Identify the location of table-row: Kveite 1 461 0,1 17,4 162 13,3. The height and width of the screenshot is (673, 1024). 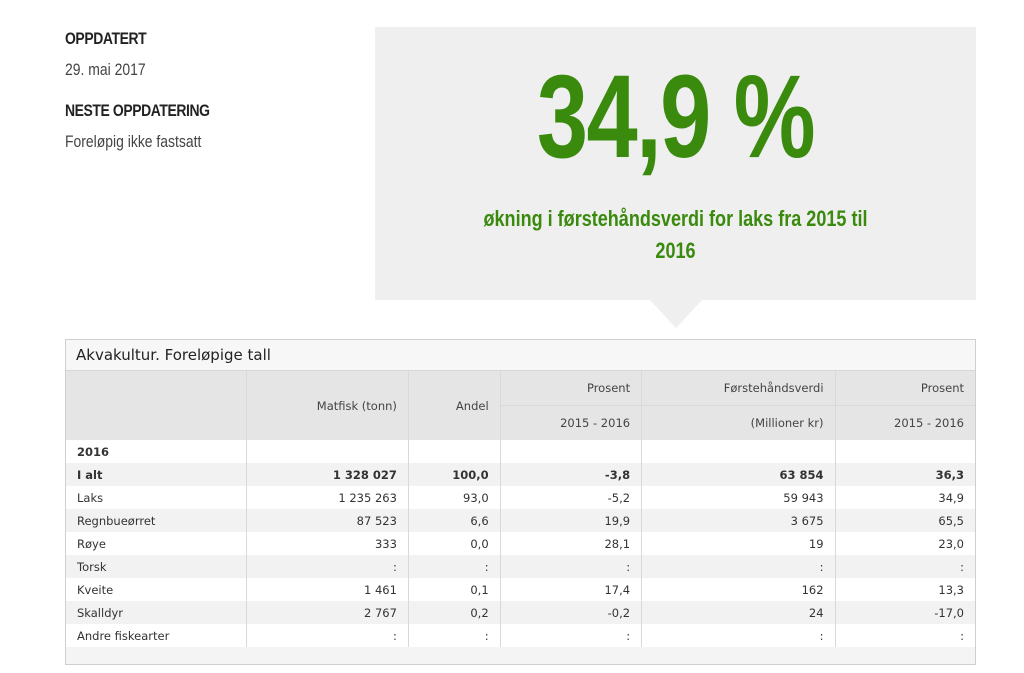
(520, 589).